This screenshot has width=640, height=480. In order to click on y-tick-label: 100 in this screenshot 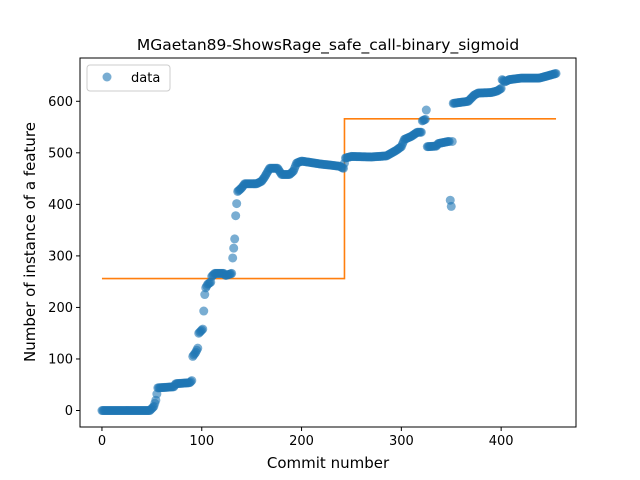, I will do `click(60, 359)`.